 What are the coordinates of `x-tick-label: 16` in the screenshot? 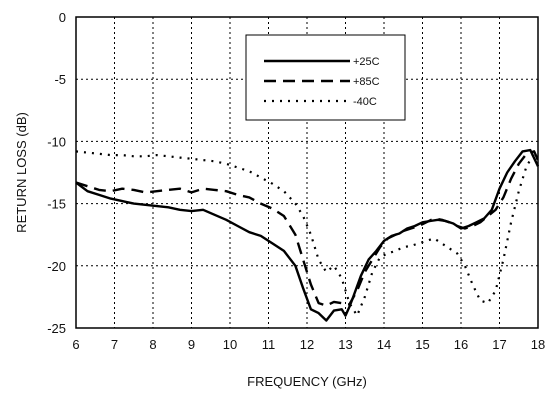 It's located at (461, 344).